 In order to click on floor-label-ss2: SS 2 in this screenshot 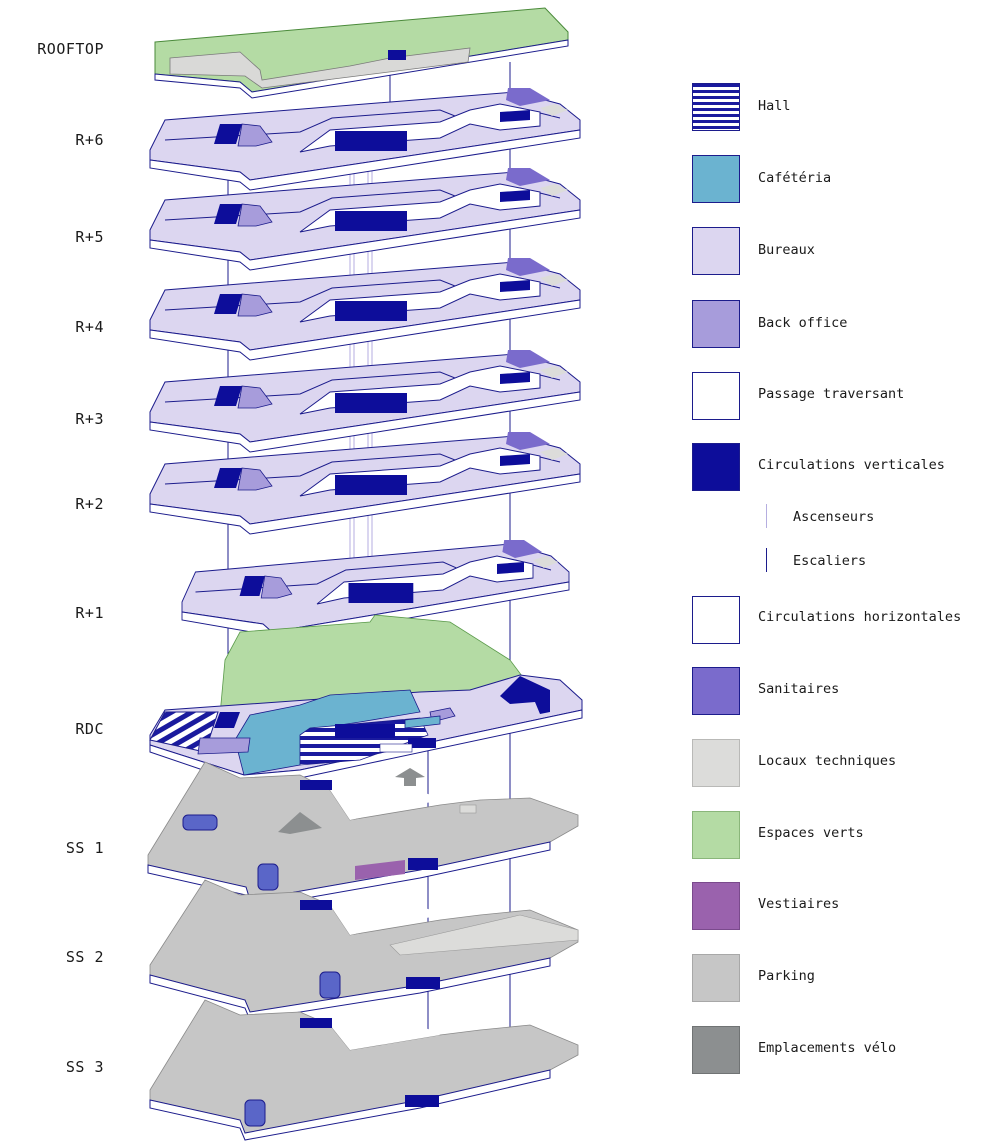, I will do `click(84, 957)`.